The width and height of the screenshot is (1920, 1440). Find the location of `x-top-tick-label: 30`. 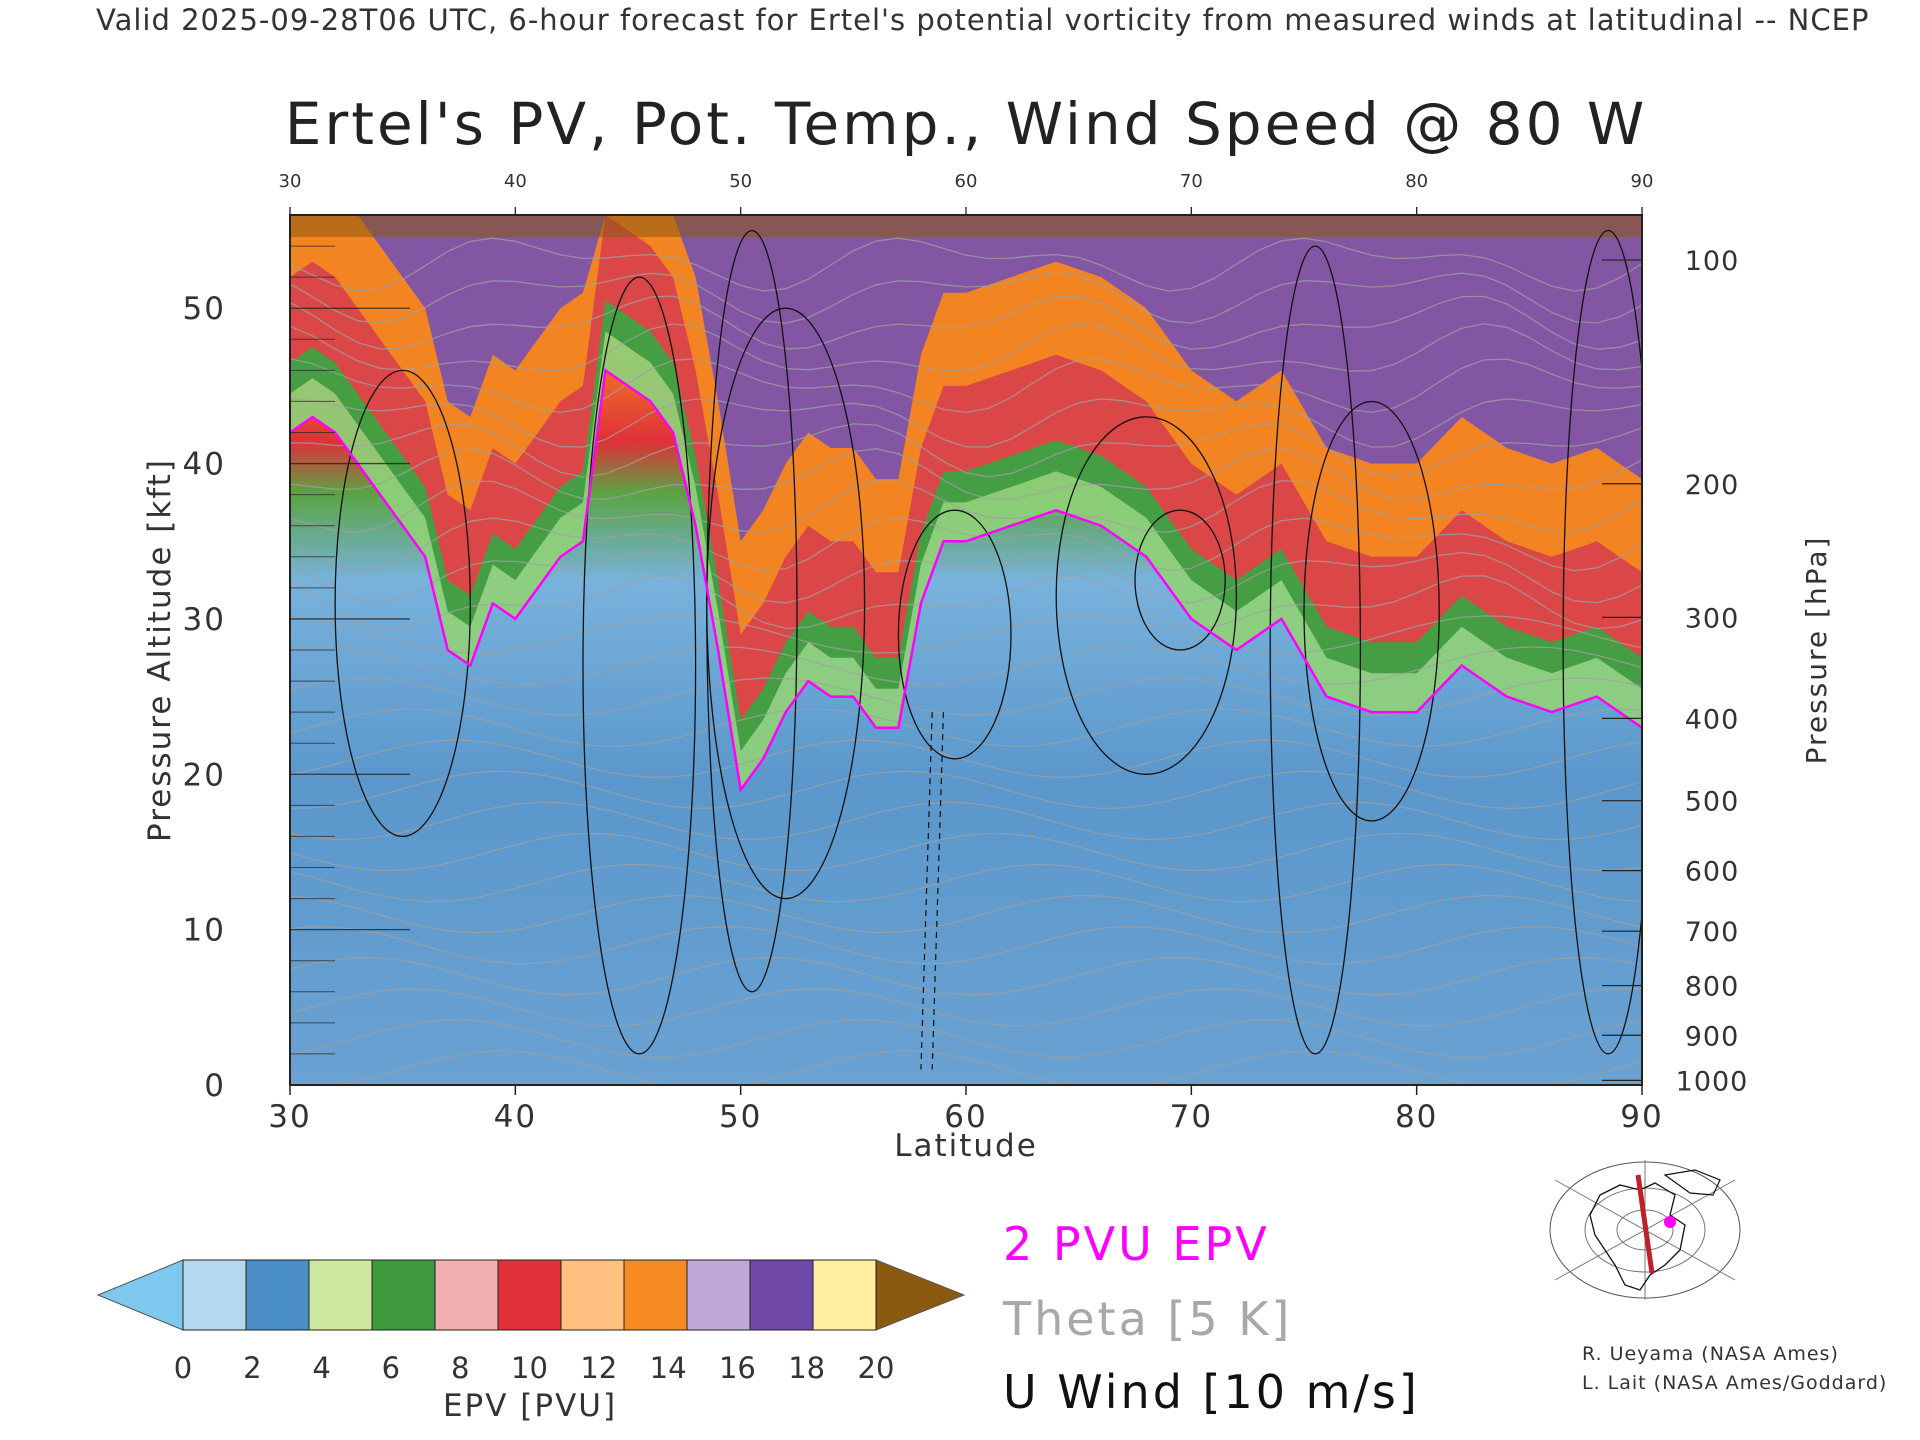

x-top-tick-label: 30 is located at coordinates (290, 181).